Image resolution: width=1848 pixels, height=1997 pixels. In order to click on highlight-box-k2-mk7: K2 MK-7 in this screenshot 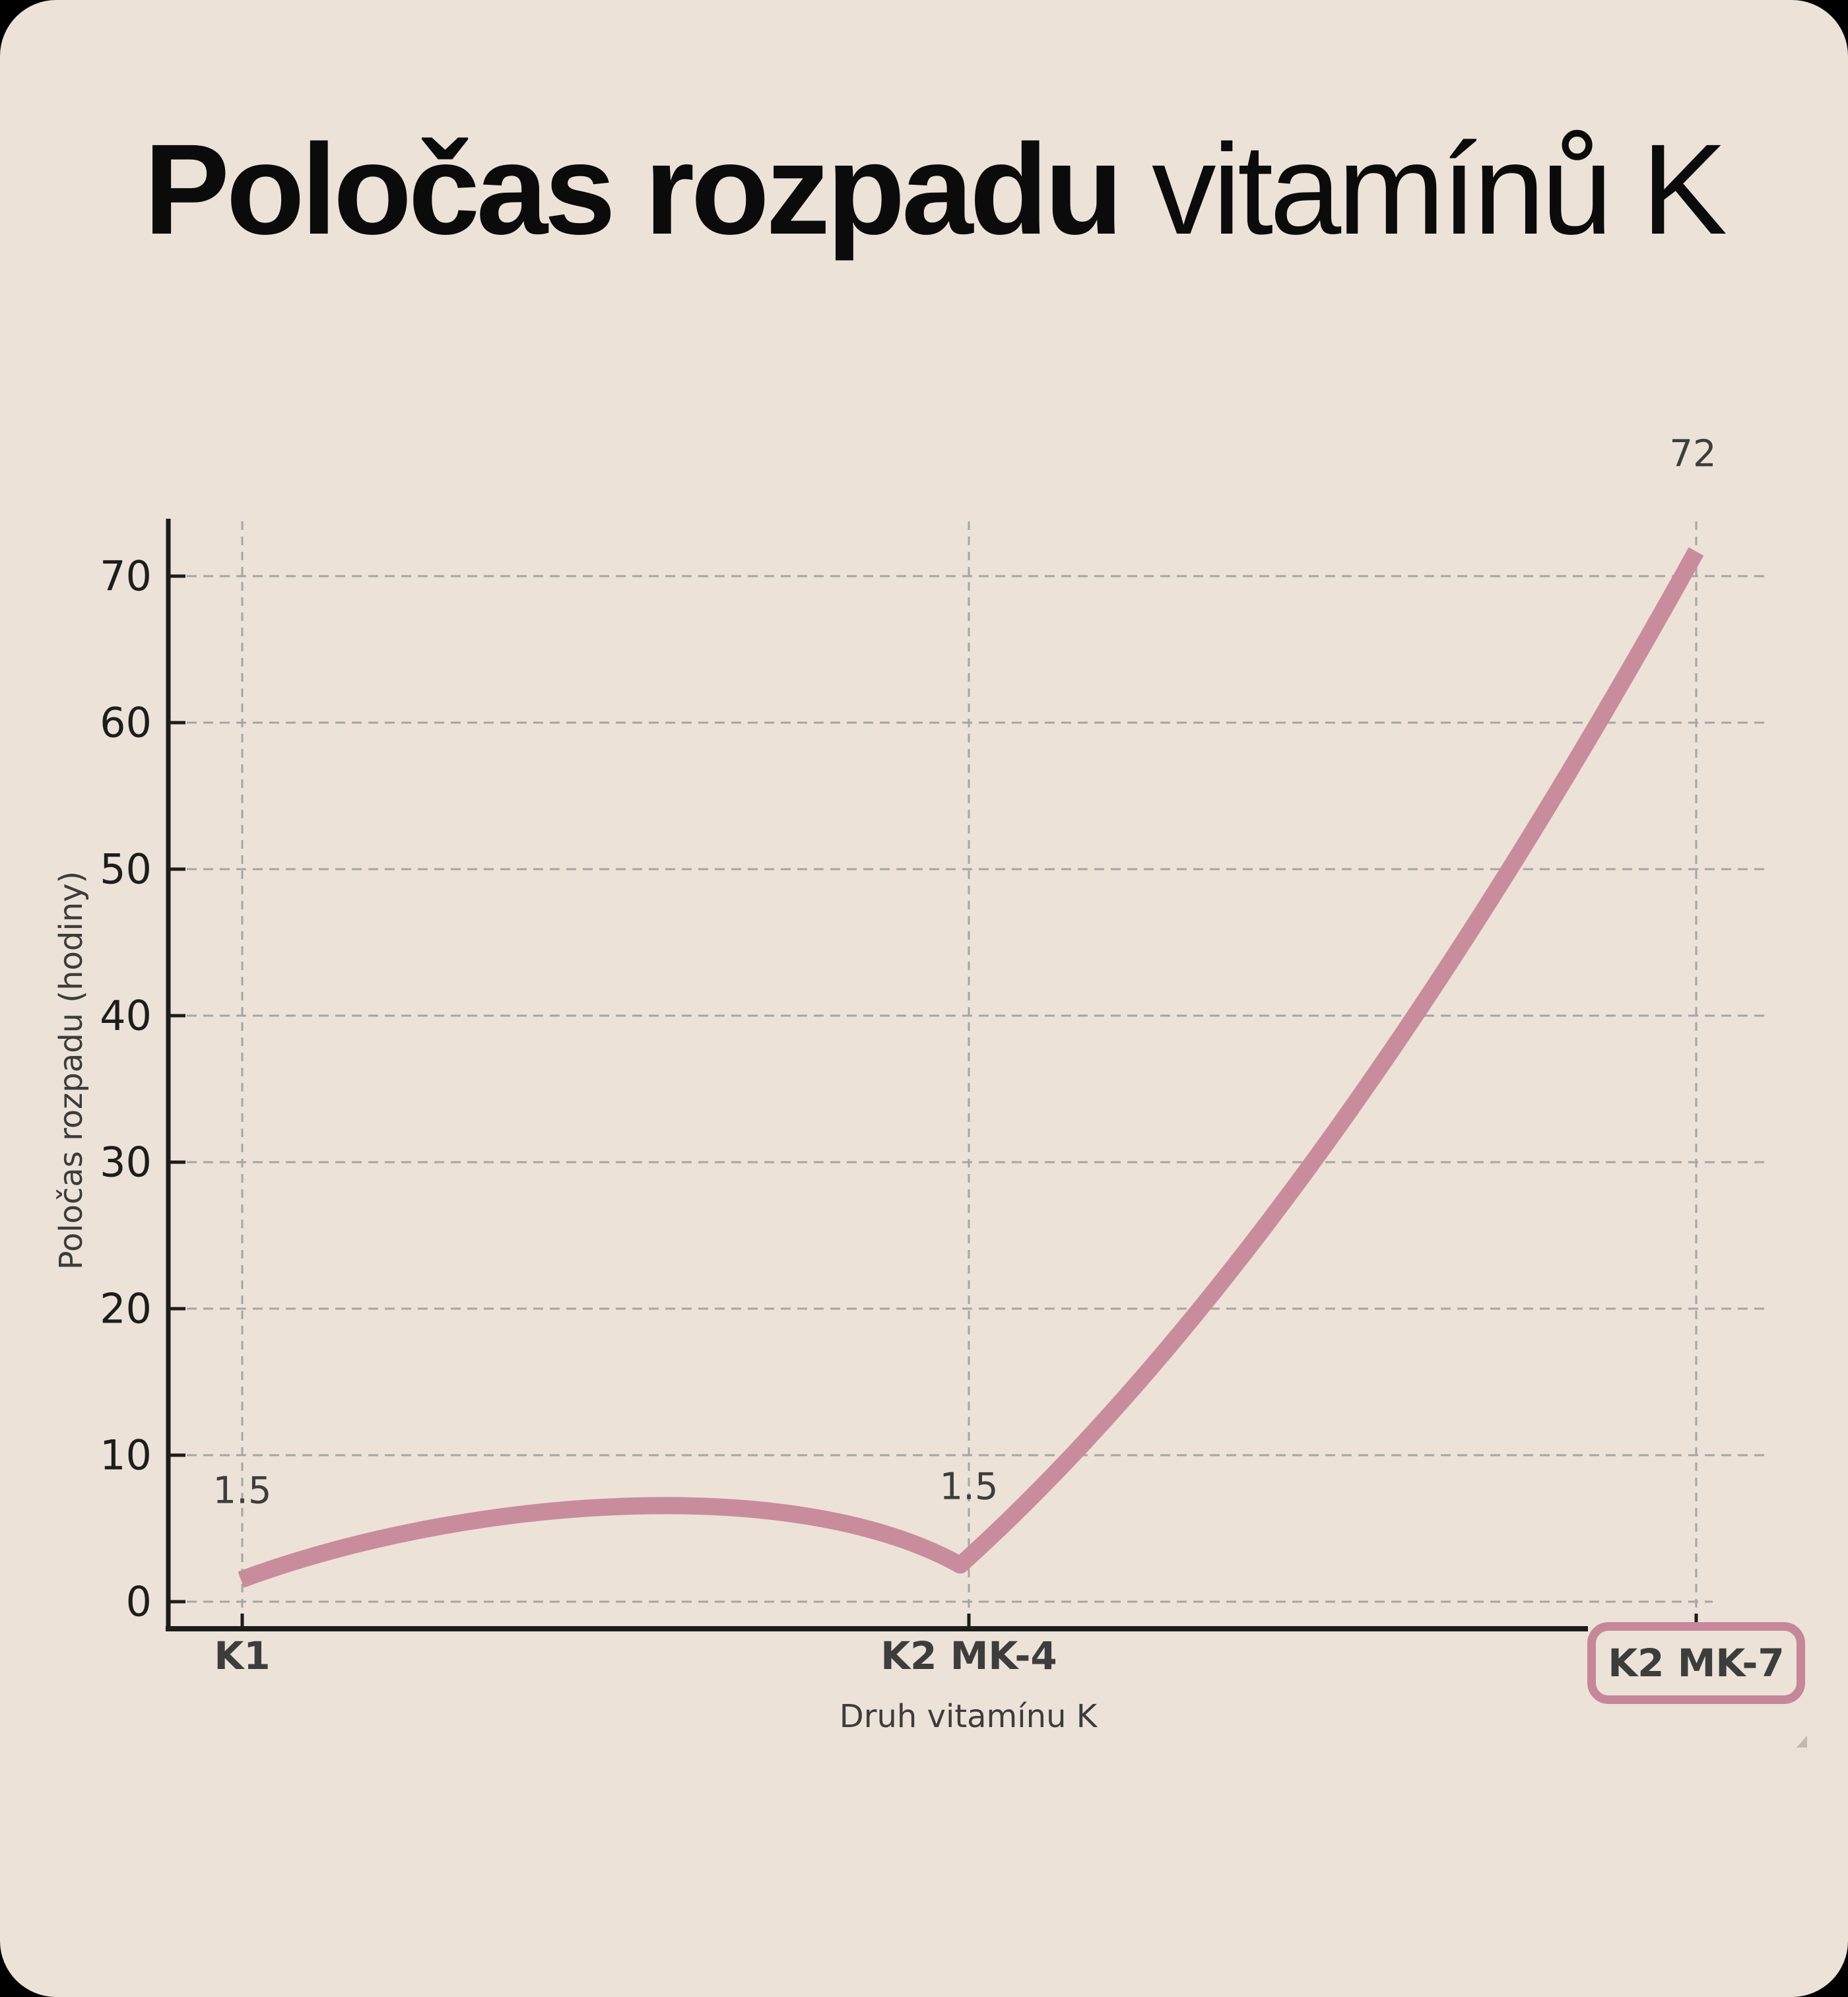, I will do `click(1696, 1663)`.